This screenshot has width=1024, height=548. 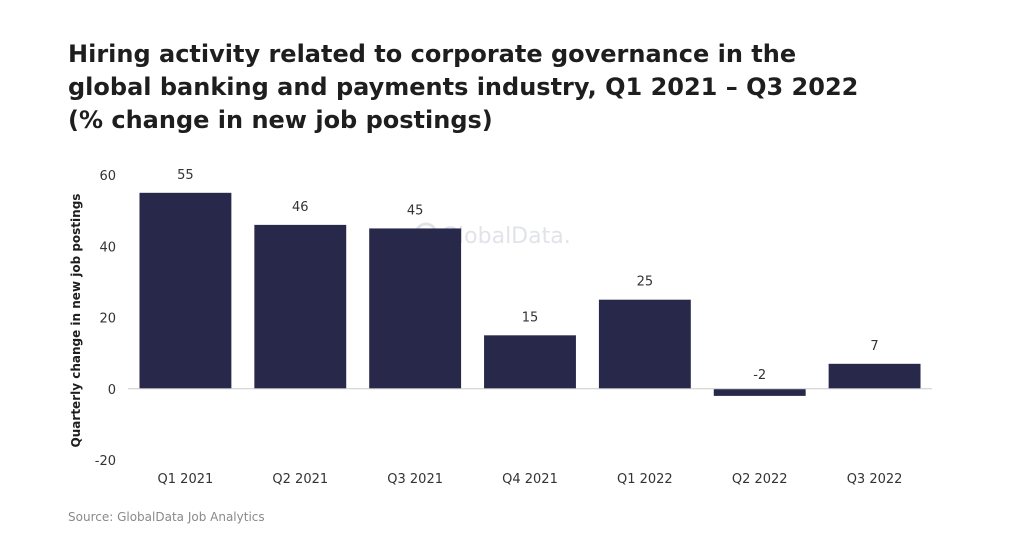 I want to click on x-tick-label: Q3 2022, so click(x=875, y=479).